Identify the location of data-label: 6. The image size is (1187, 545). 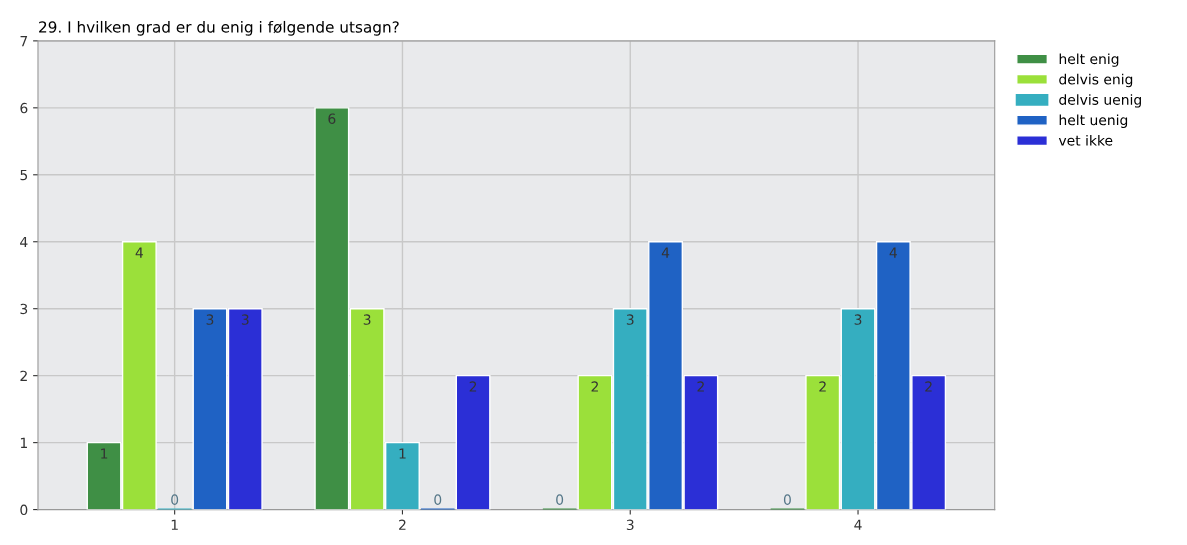
(332, 118).